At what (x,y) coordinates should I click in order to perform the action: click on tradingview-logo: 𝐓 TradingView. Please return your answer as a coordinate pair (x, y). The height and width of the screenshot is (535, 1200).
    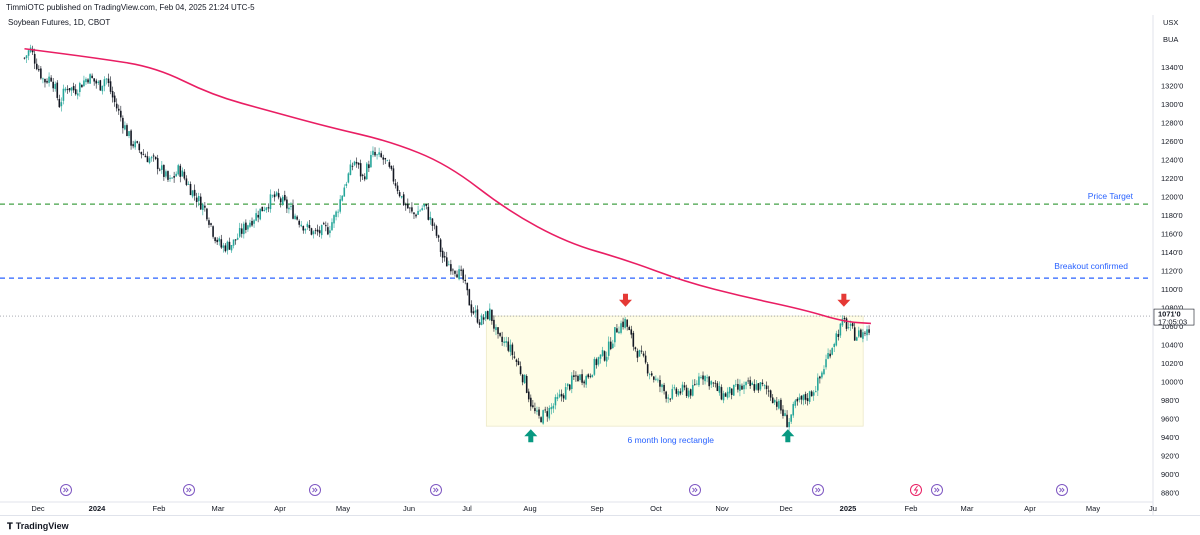
    Looking at the image, I should click on (38, 526).